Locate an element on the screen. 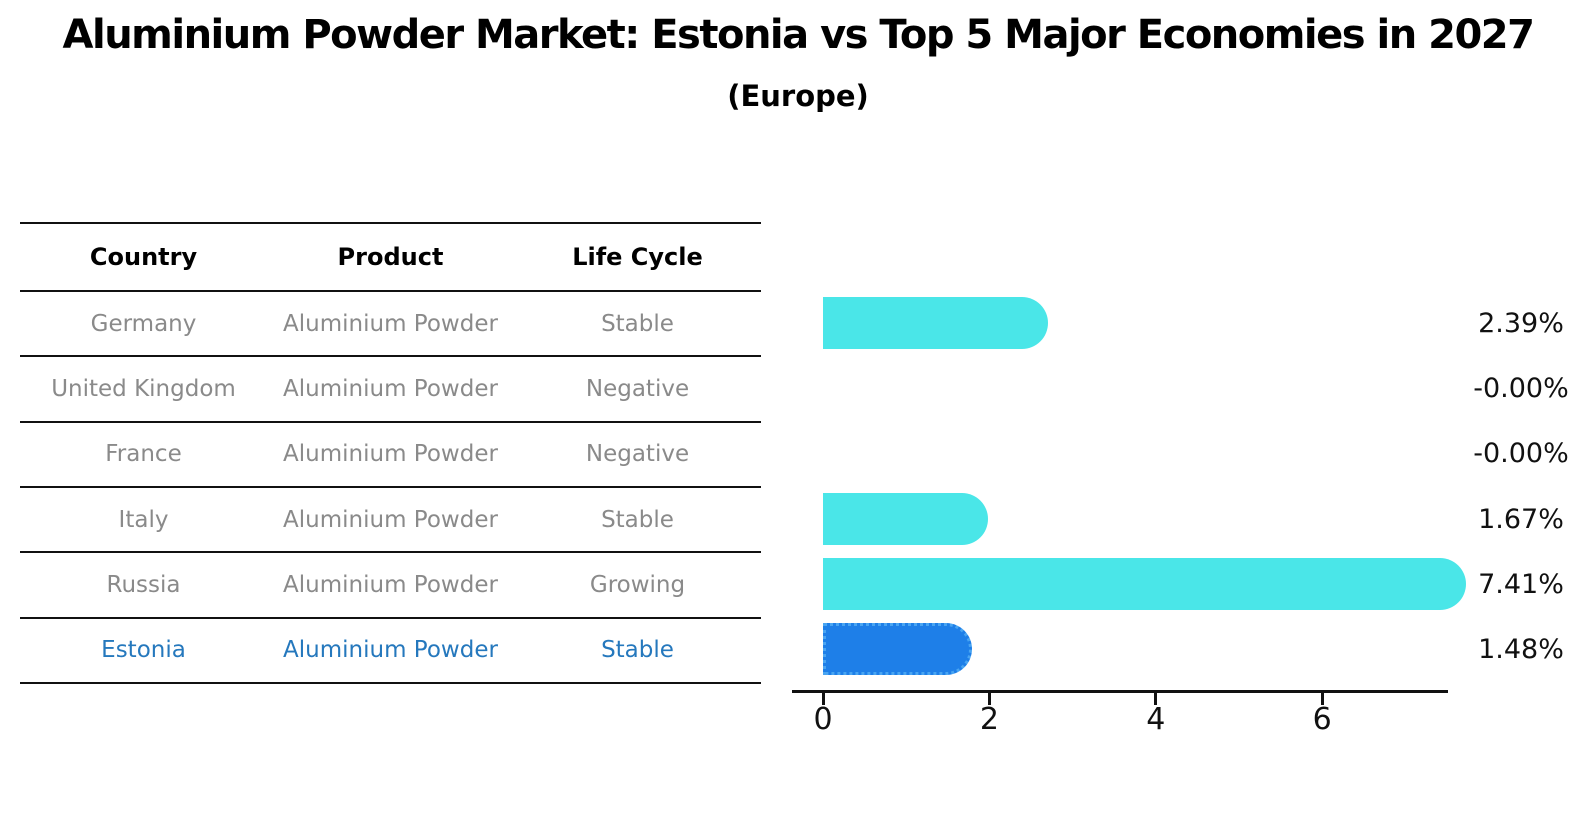 This screenshot has width=1596, height=823. country-cell: Italy is located at coordinates (143, 519).